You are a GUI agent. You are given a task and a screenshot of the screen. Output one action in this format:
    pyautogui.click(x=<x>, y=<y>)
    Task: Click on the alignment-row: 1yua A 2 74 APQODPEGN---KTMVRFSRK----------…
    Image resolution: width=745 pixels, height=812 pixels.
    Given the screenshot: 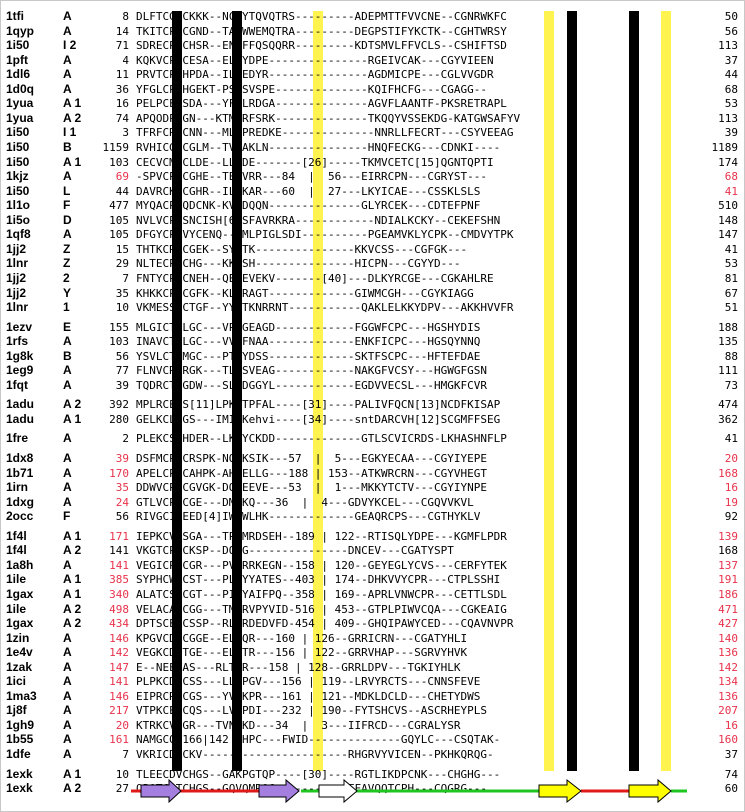 What is the action you would take?
    pyautogui.click(x=372, y=118)
    